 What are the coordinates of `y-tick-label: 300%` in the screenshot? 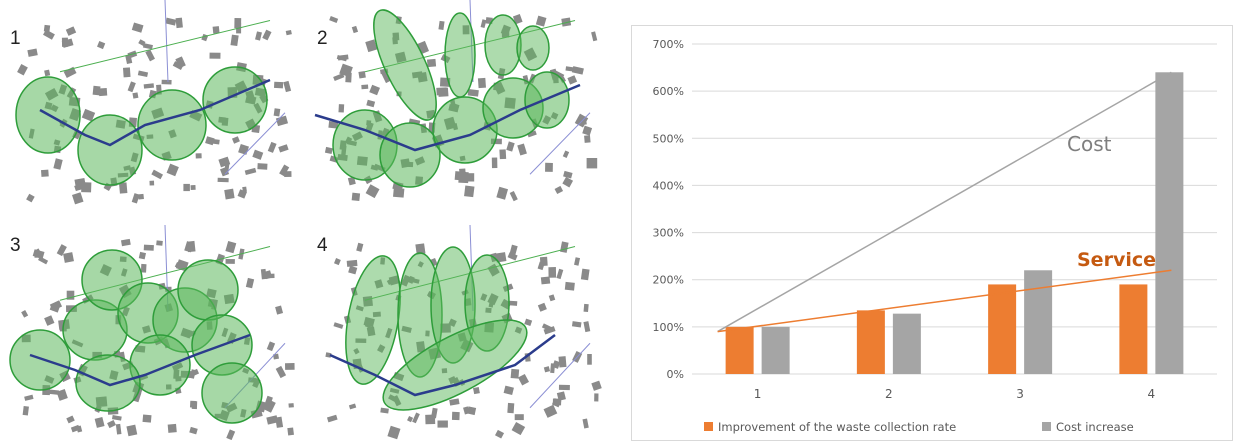 It's located at (668, 233).